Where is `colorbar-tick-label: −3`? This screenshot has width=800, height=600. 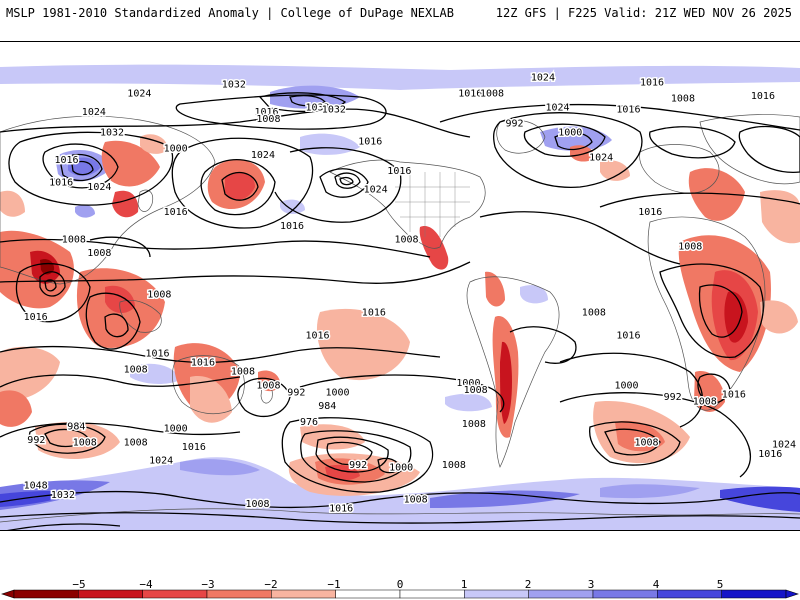 colorbar-tick-label: −3 is located at coordinates (208, 584).